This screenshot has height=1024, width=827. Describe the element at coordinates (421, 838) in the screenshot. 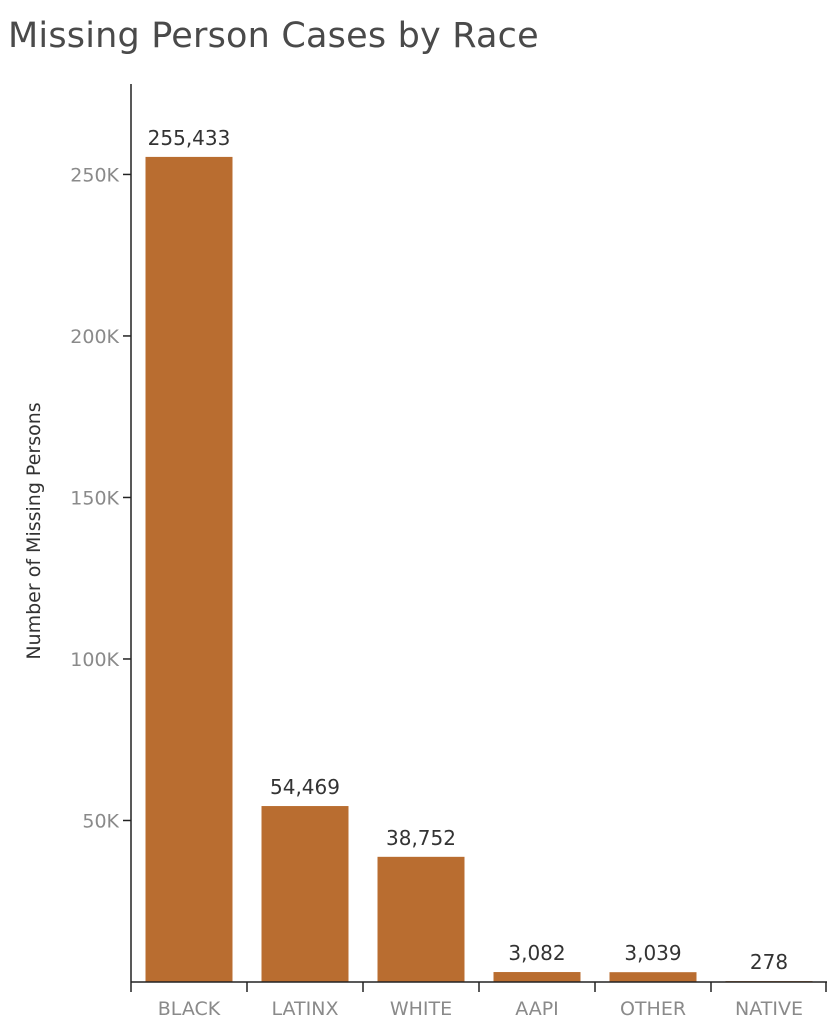

I see `data-label-white: 38,752` at that location.